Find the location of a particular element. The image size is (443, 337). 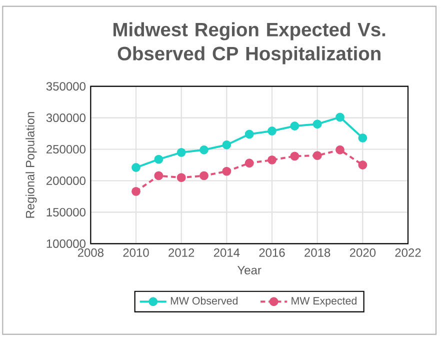

y-tick-label: 300000 is located at coordinates (66, 118).